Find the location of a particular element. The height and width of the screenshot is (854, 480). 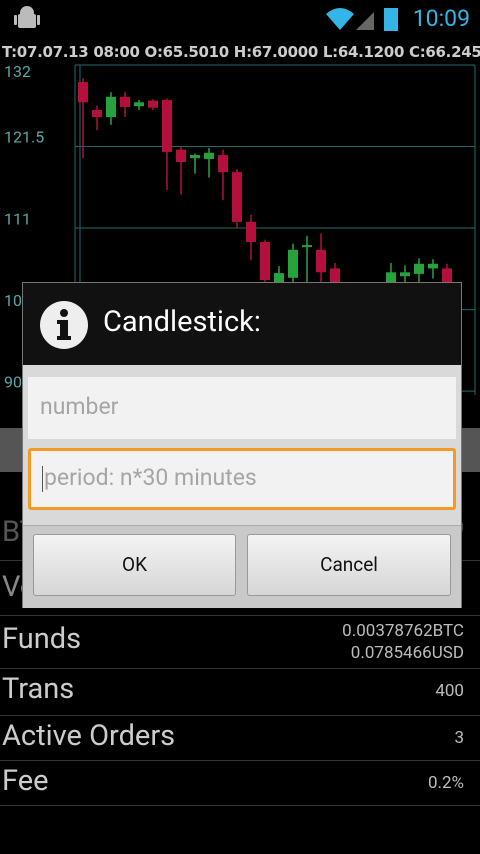

row-label: Fee is located at coordinates (25, 781).